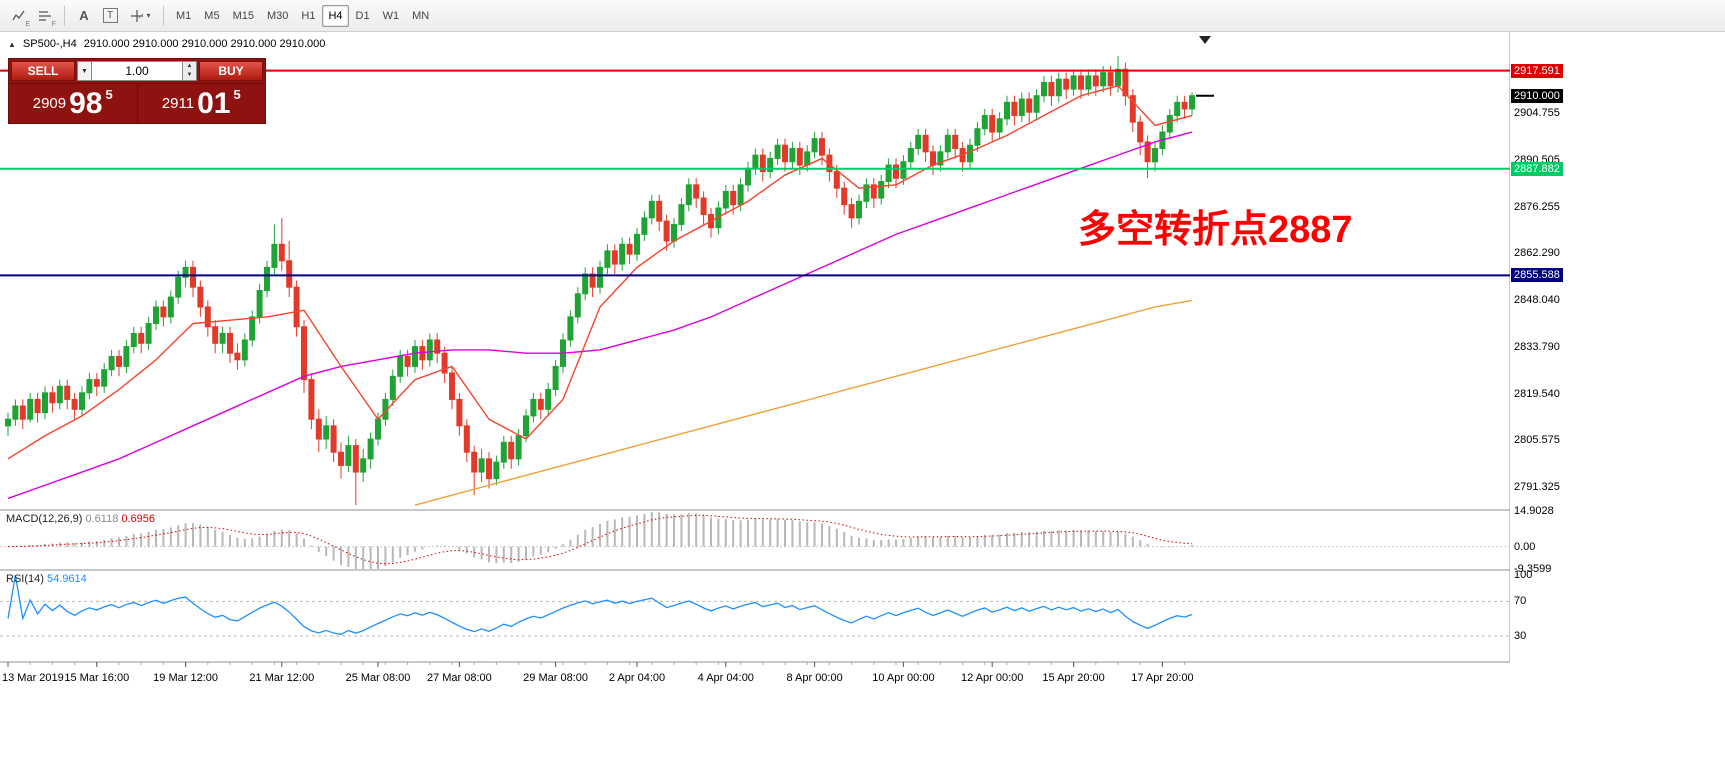 Image resolution: width=1725 pixels, height=757 pixels. I want to click on timeframe-button-mn: MN, so click(421, 15).